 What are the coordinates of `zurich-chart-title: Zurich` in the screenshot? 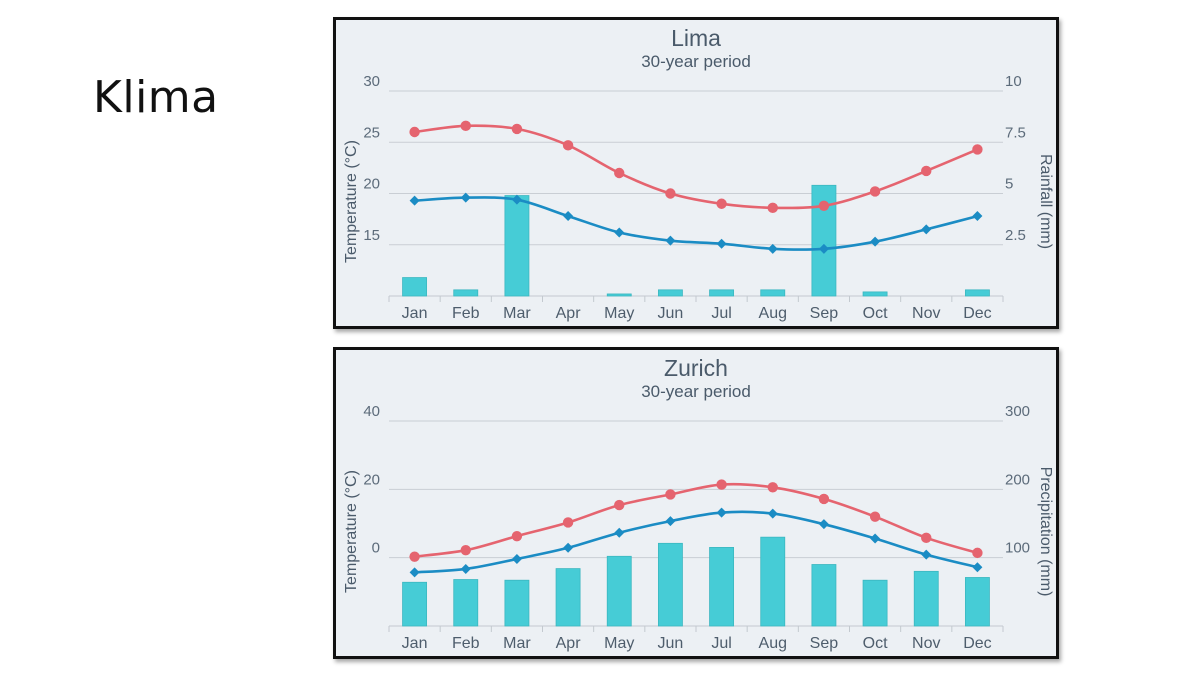 It's located at (696, 368).